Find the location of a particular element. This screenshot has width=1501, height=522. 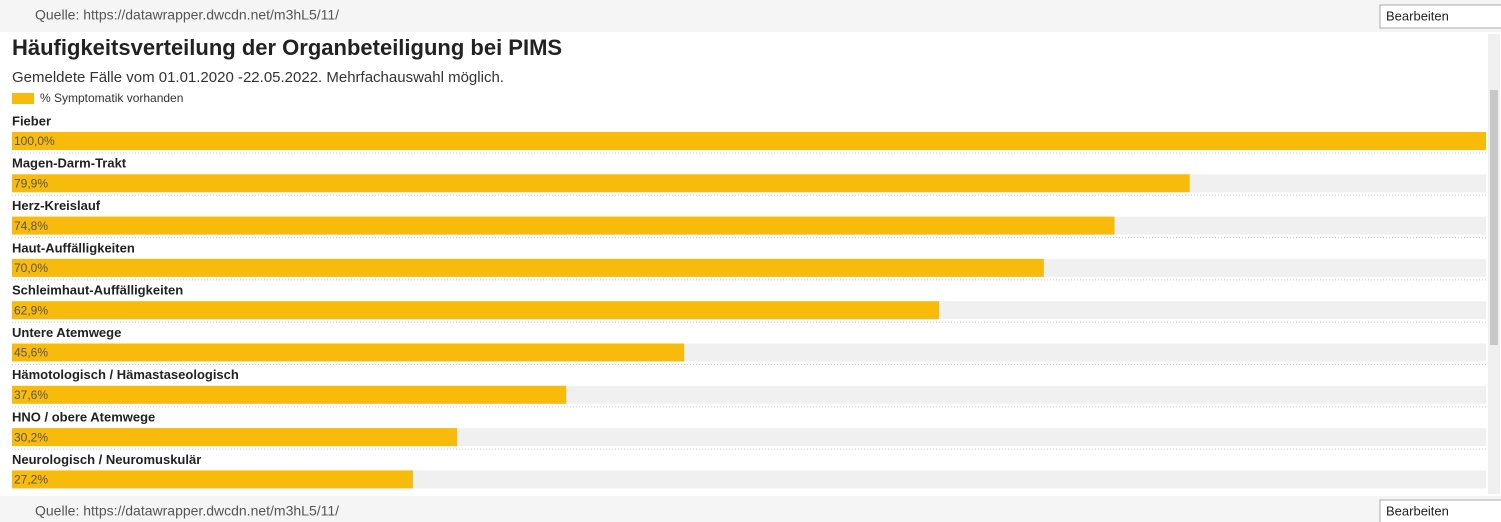

category-label: Untere Atemwege is located at coordinates (66, 332).